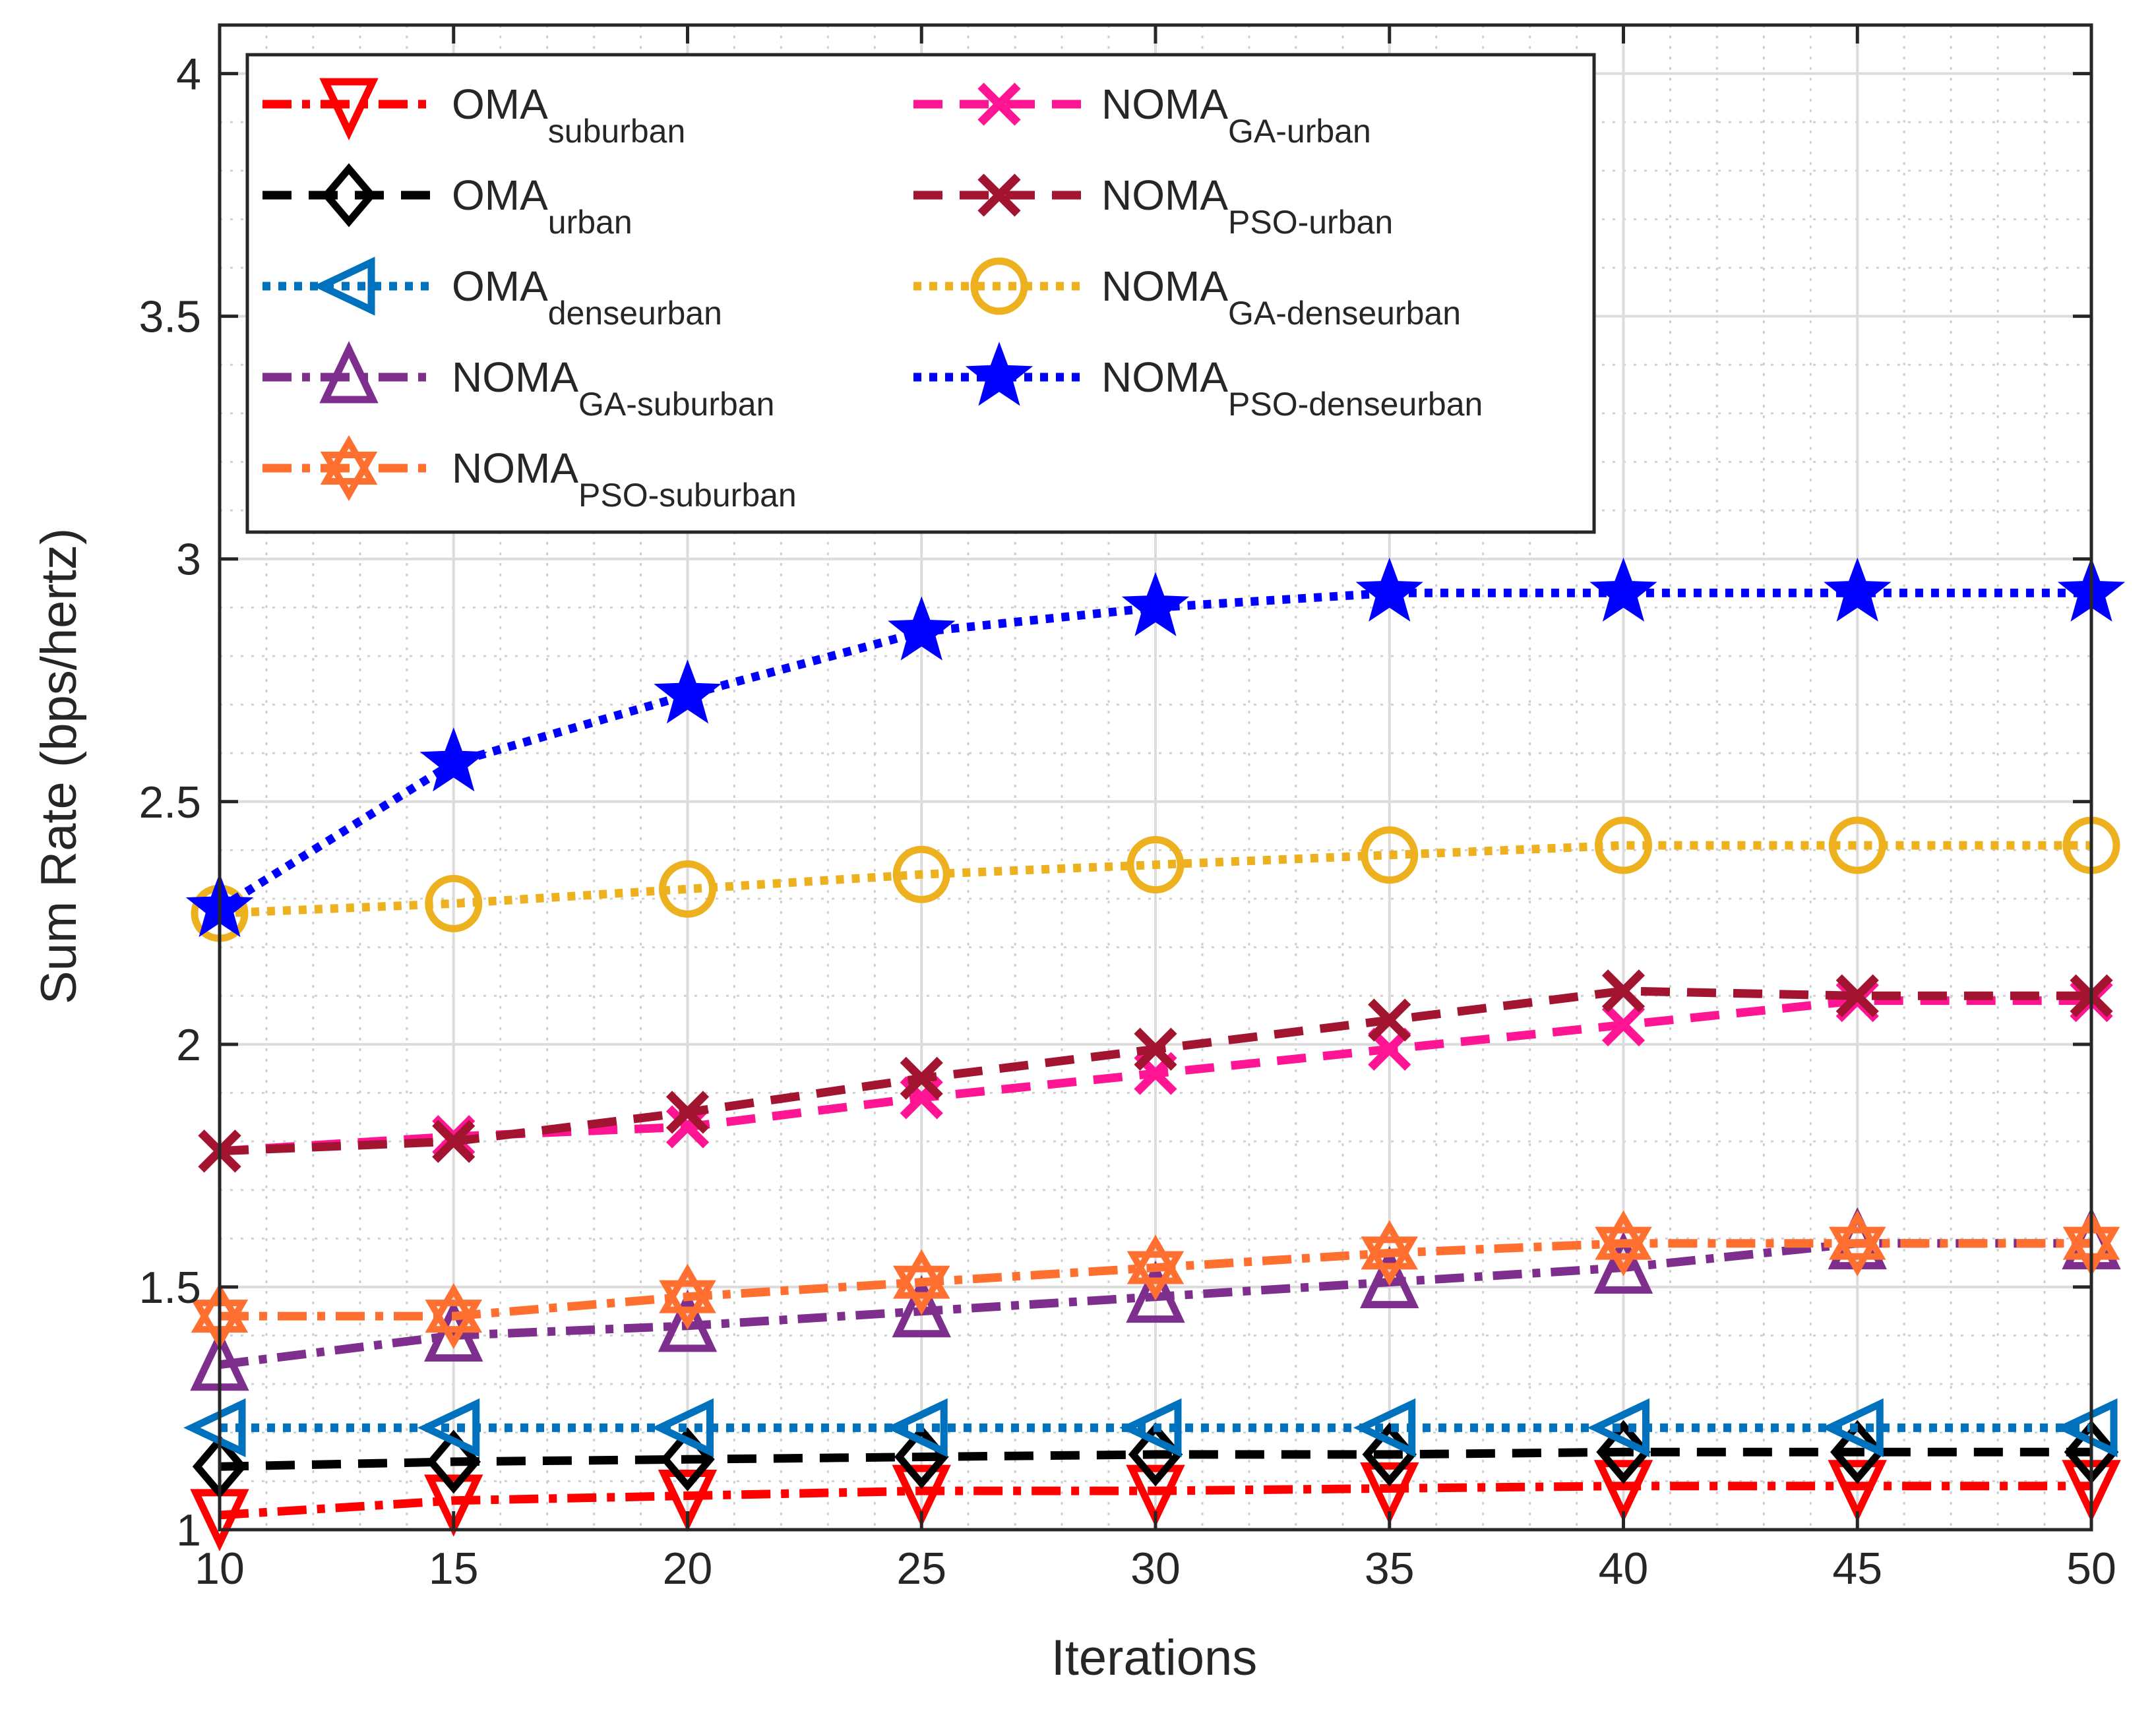 The image size is (2156, 1713). I want to click on x-tick-label: 10, so click(220, 1569).